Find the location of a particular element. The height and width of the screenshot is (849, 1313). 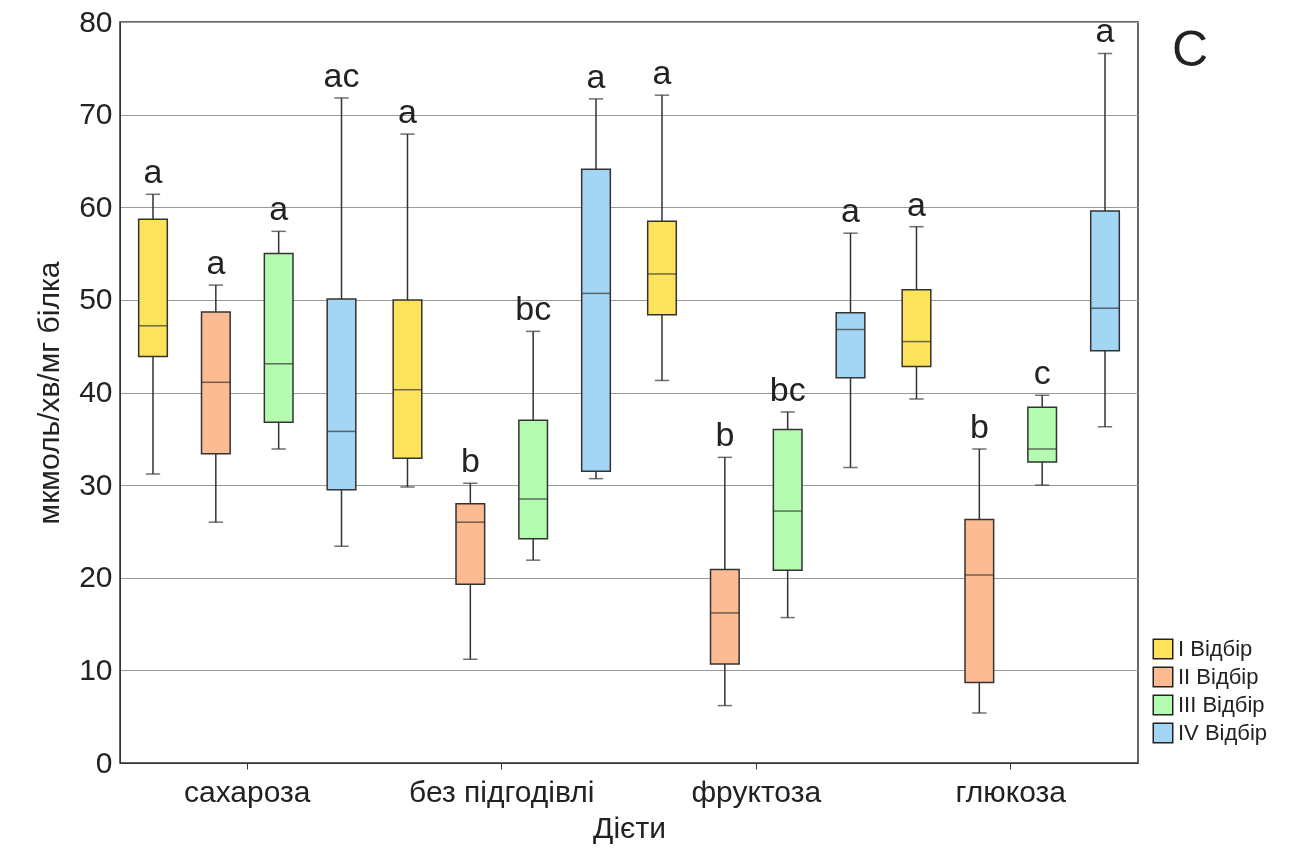

text: C is located at coordinates (1189, 49).